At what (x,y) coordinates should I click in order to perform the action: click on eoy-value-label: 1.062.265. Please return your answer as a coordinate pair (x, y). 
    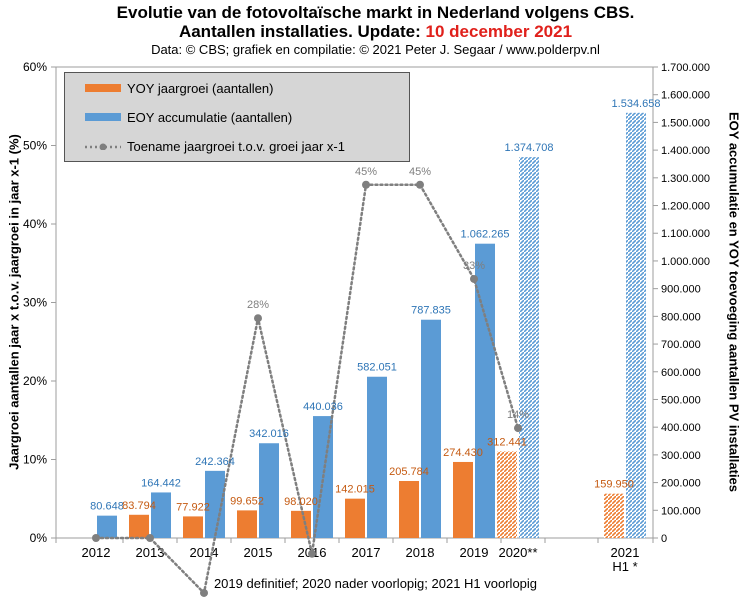
    Looking at the image, I should click on (485, 235).